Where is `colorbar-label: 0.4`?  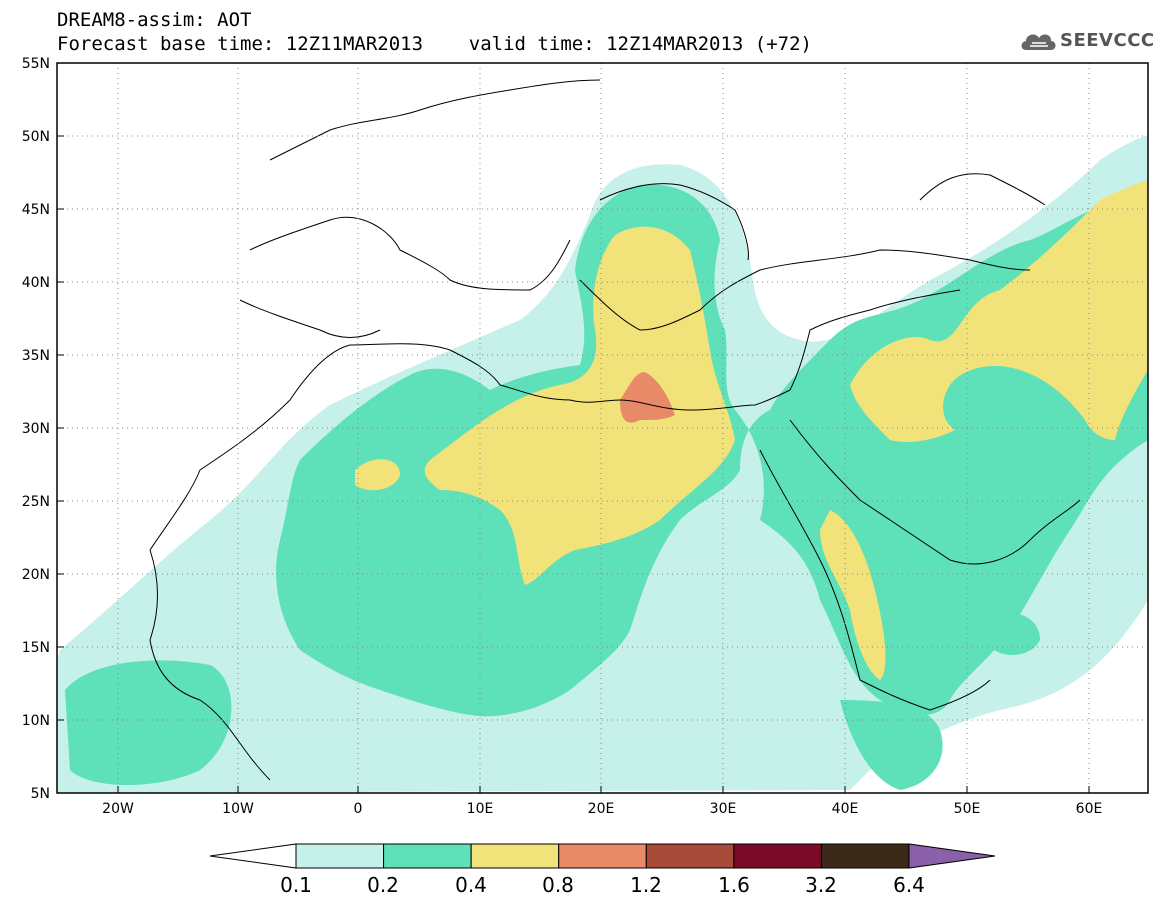 colorbar-label: 0.4 is located at coordinates (471, 885).